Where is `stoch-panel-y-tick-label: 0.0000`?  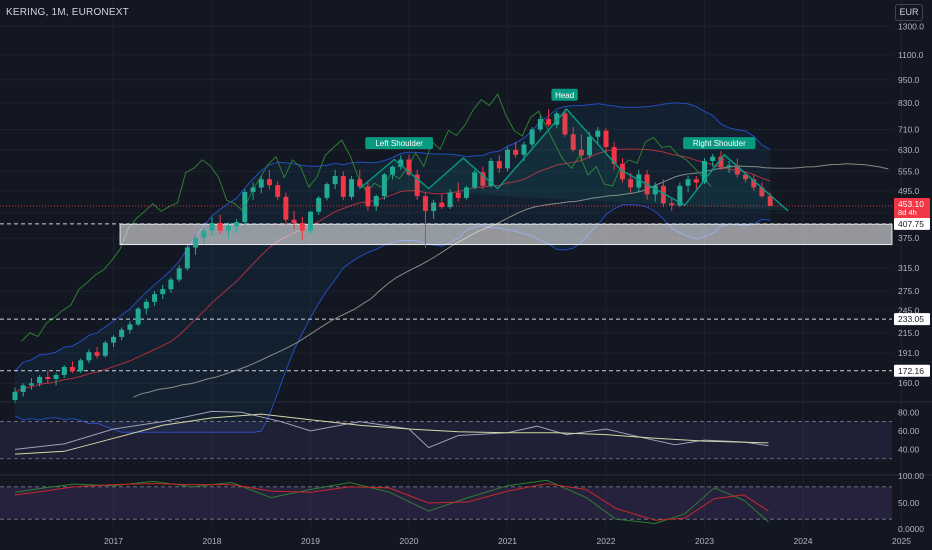
stoch-panel-y-tick-label: 0.0000 is located at coordinates (911, 529).